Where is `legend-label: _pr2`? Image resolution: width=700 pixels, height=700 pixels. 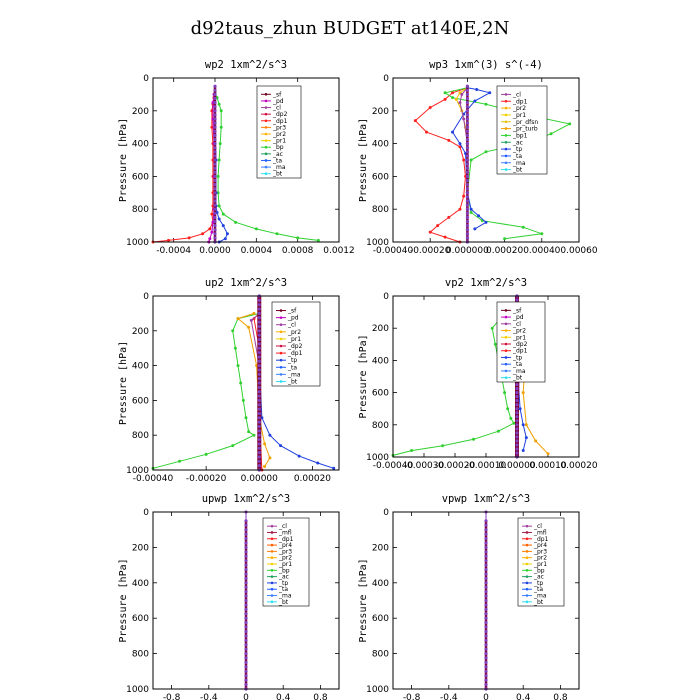 legend-label: _pr2 is located at coordinates (540, 558).